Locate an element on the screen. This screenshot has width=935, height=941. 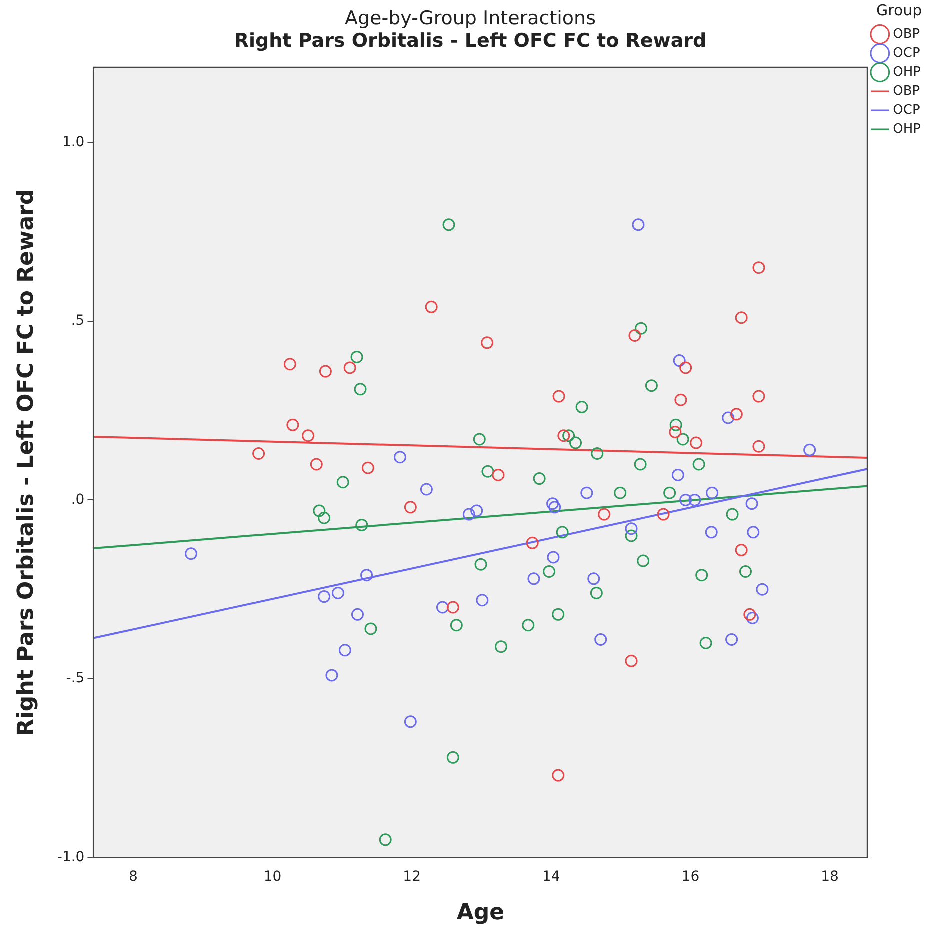
x-tick-label: 14 is located at coordinates (551, 876).